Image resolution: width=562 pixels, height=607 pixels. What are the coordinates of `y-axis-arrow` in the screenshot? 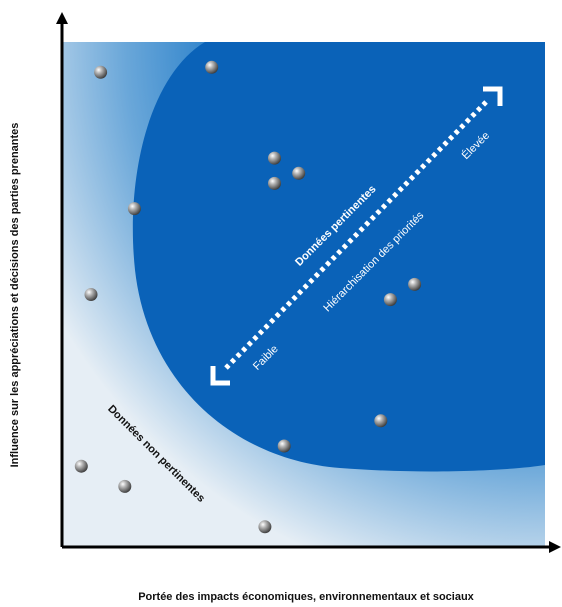 It's located at (62, 18).